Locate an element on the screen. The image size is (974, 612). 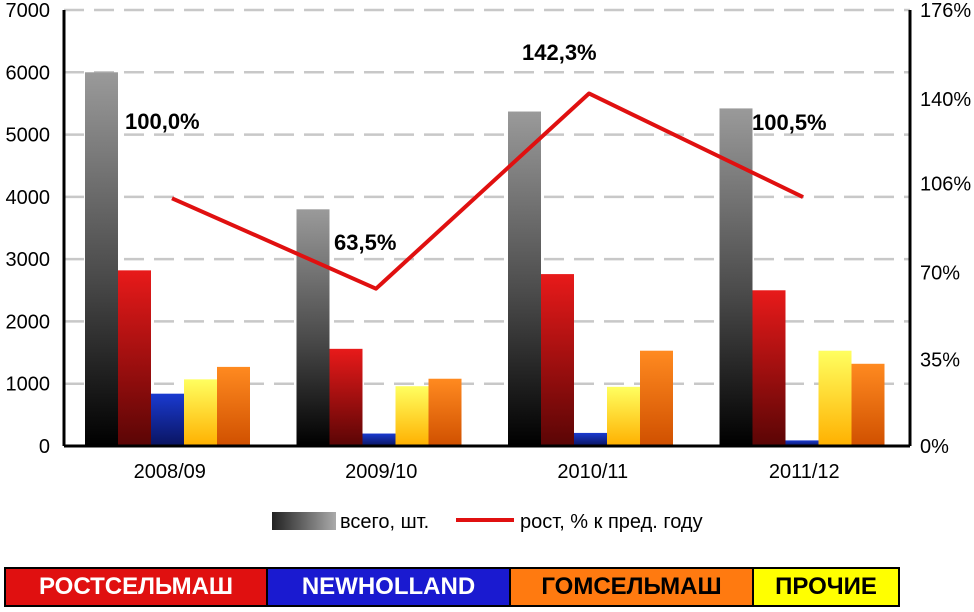
x-tick-label: 2011/12 is located at coordinates (804, 472).